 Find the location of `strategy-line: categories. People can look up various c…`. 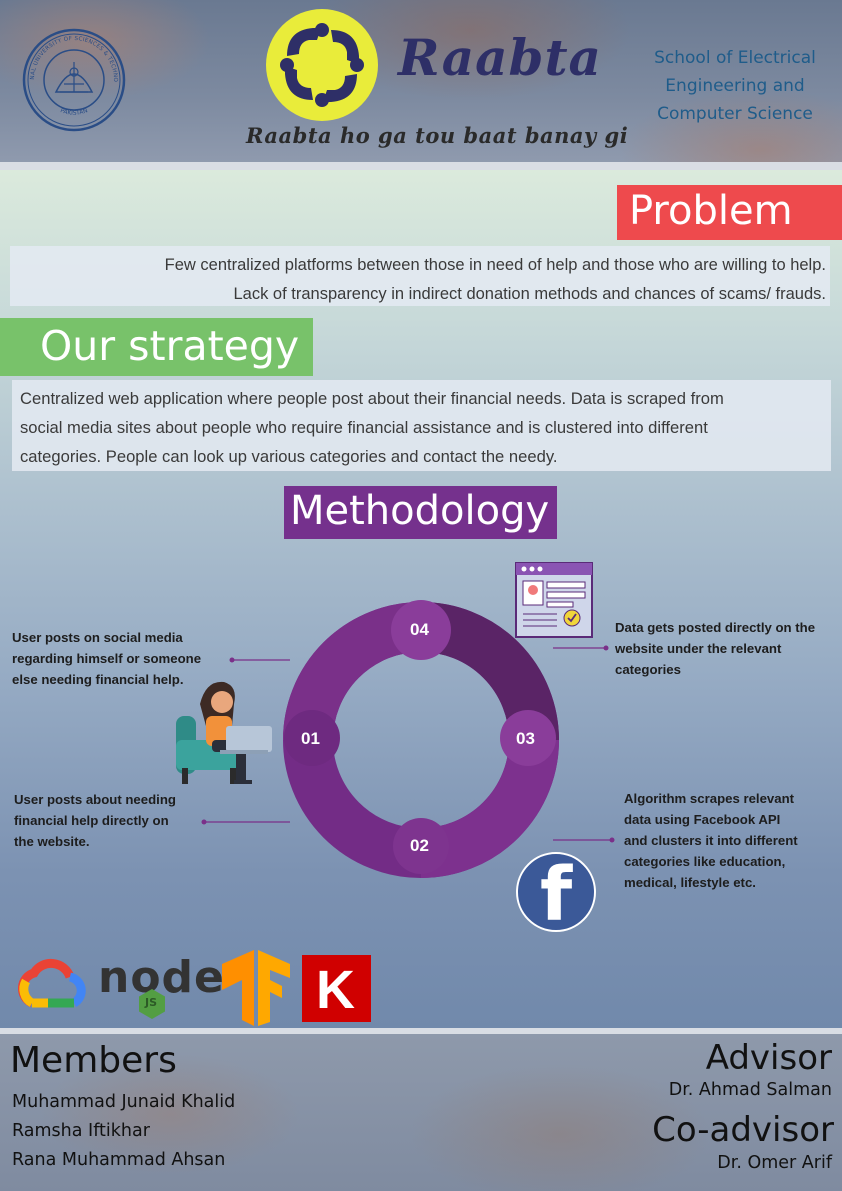

strategy-line: categories. People can look up various c… is located at coordinates (289, 456).